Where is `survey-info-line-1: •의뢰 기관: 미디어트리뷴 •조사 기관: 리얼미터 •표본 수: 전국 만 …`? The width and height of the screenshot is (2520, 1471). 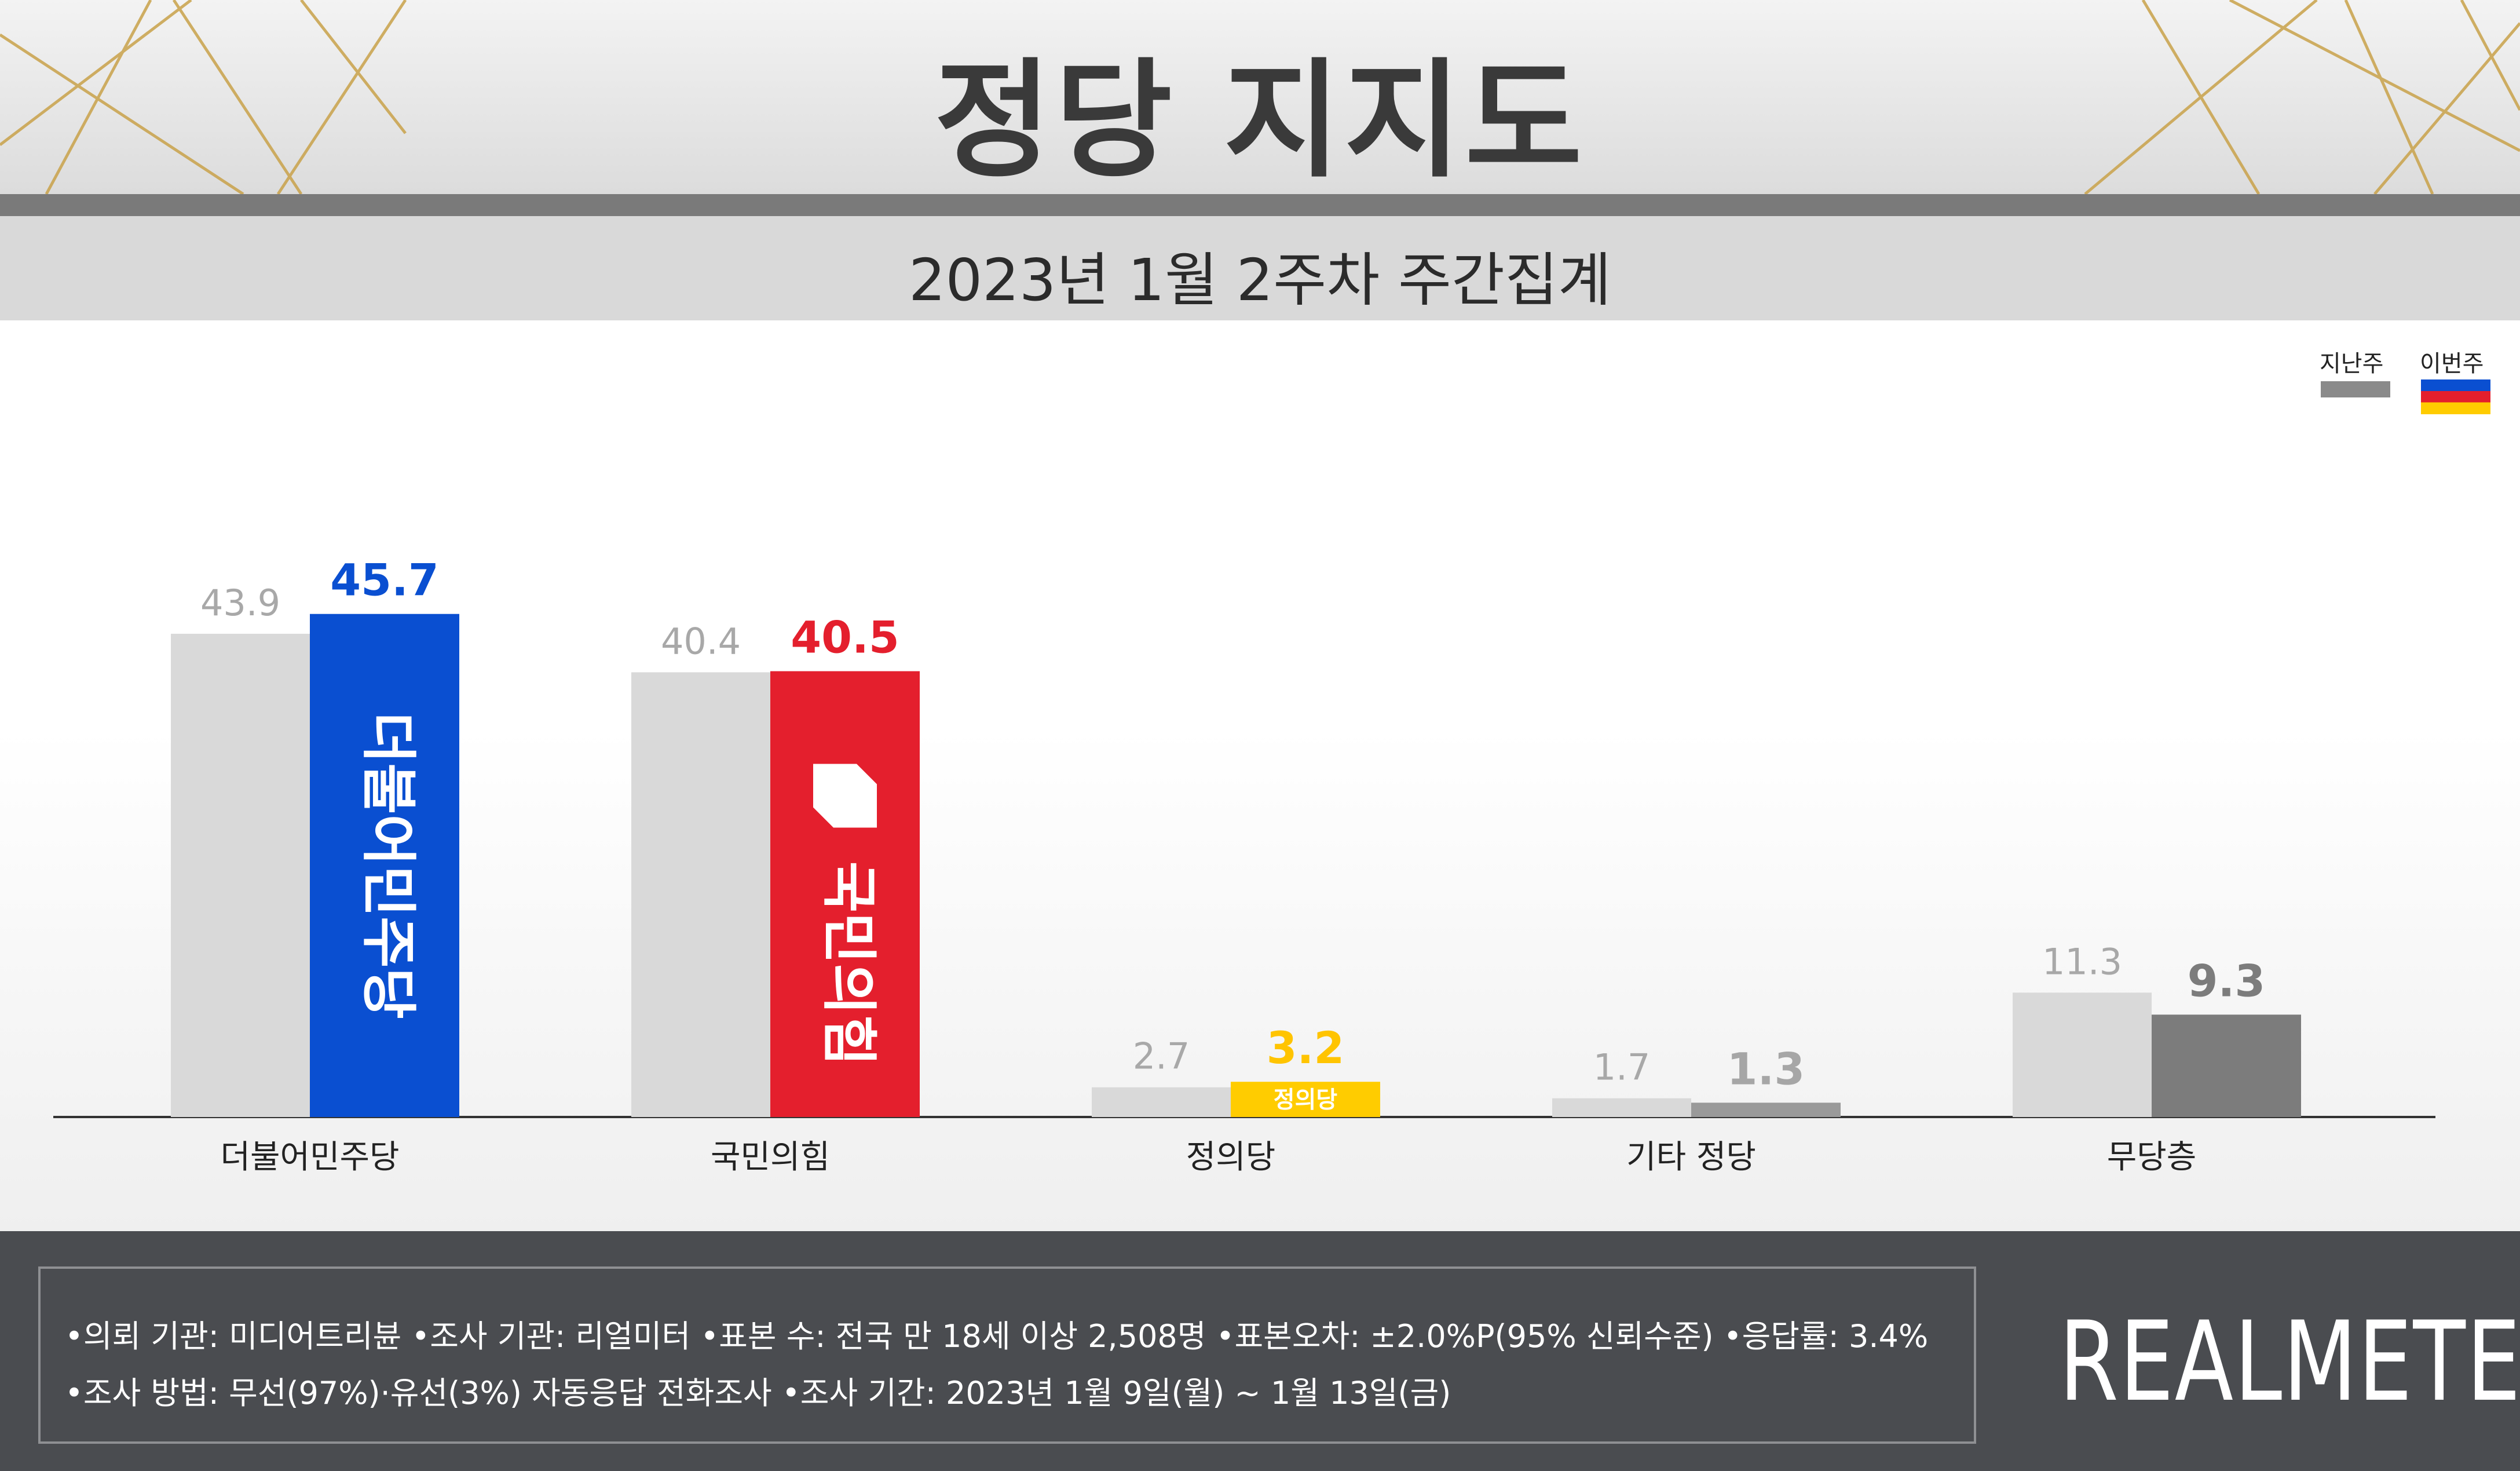 survey-info-line-1: •의뢰 기관: 미디어트리뷴 •조사 기관: 리얼미터 •표본 수: 전국 만 … is located at coordinates (997, 1336).